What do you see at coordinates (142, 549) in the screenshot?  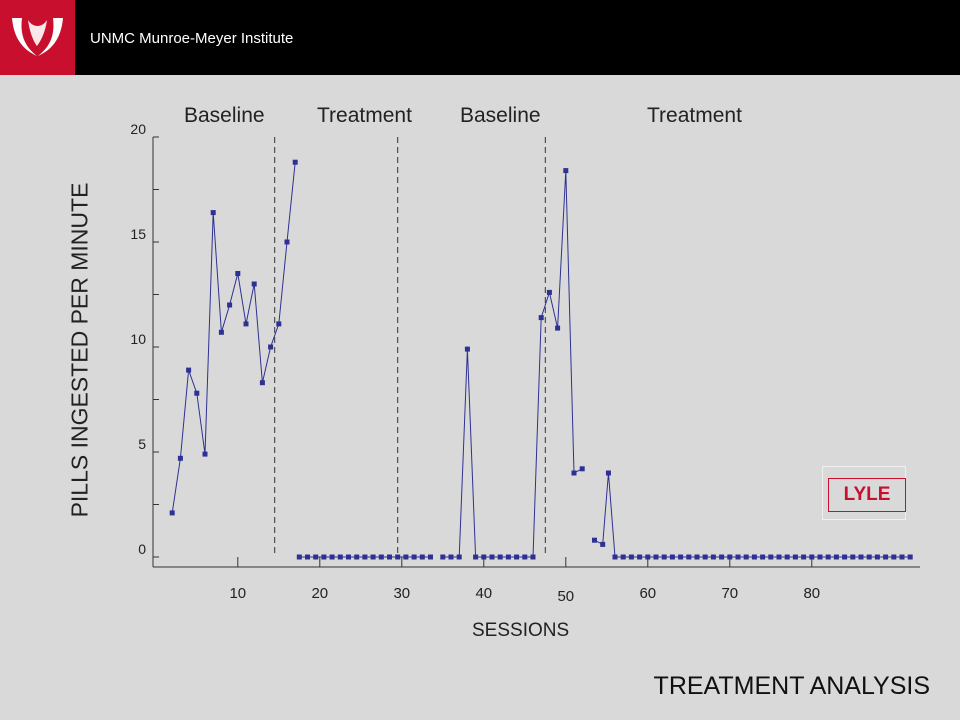 I see `y-tick-label: 0` at bounding box center [142, 549].